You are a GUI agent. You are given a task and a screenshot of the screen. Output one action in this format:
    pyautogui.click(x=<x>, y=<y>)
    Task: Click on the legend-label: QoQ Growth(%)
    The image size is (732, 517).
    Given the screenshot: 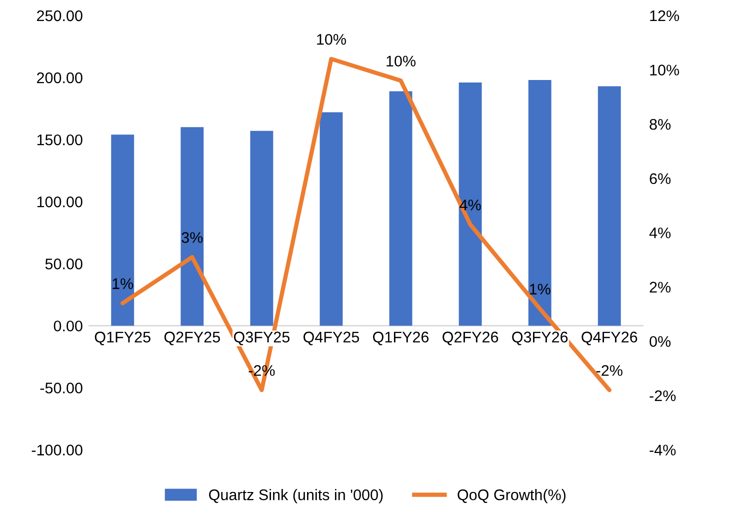 What is the action you would take?
    pyautogui.click(x=512, y=496)
    